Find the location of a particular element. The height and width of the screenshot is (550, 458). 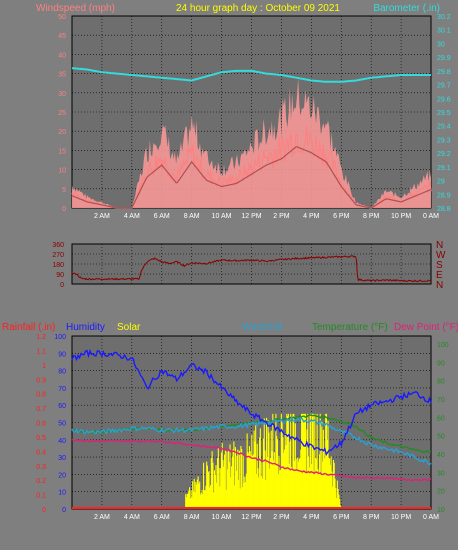

barometer-tick-label: 29.9 is located at coordinates (444, 58).